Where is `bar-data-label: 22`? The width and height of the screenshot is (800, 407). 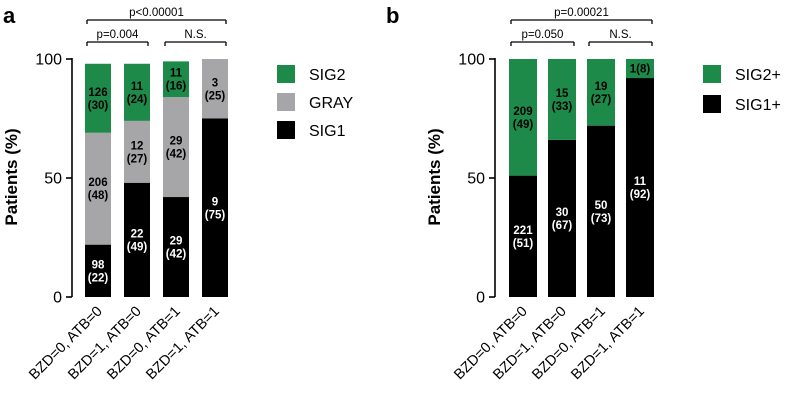 bar-data-label: 22 is located at coordinates (137, 234).